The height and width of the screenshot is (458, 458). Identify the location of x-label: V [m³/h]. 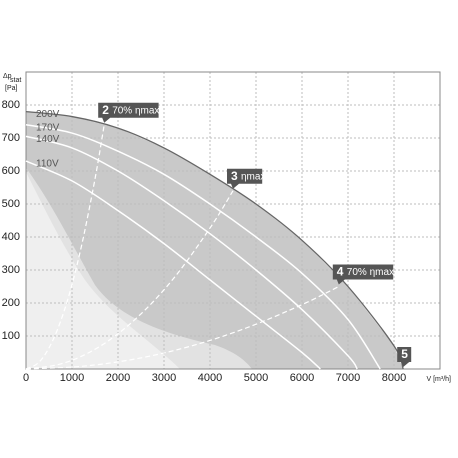
(438, 379).